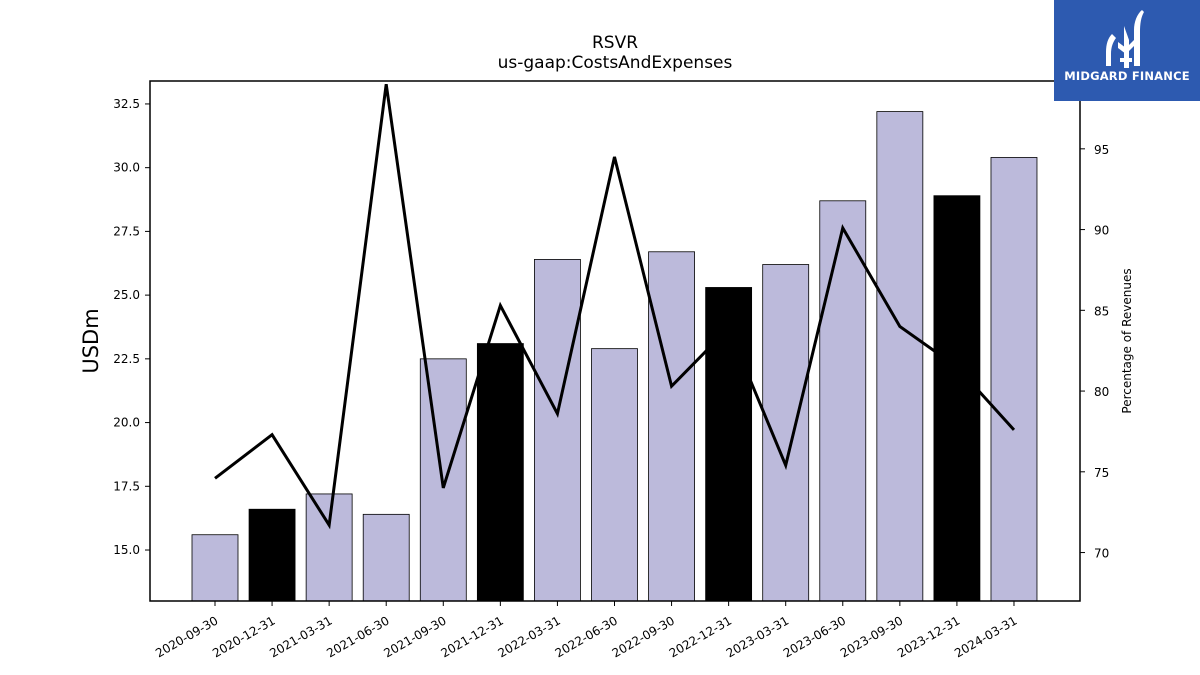 Image resolution: width=1200 pixels, height=675 pixels. What do you see at coordinates (357, 636) in the screenshot?
I see `x-tick-label: 2021-06-30` at bounding box center [357, 636].